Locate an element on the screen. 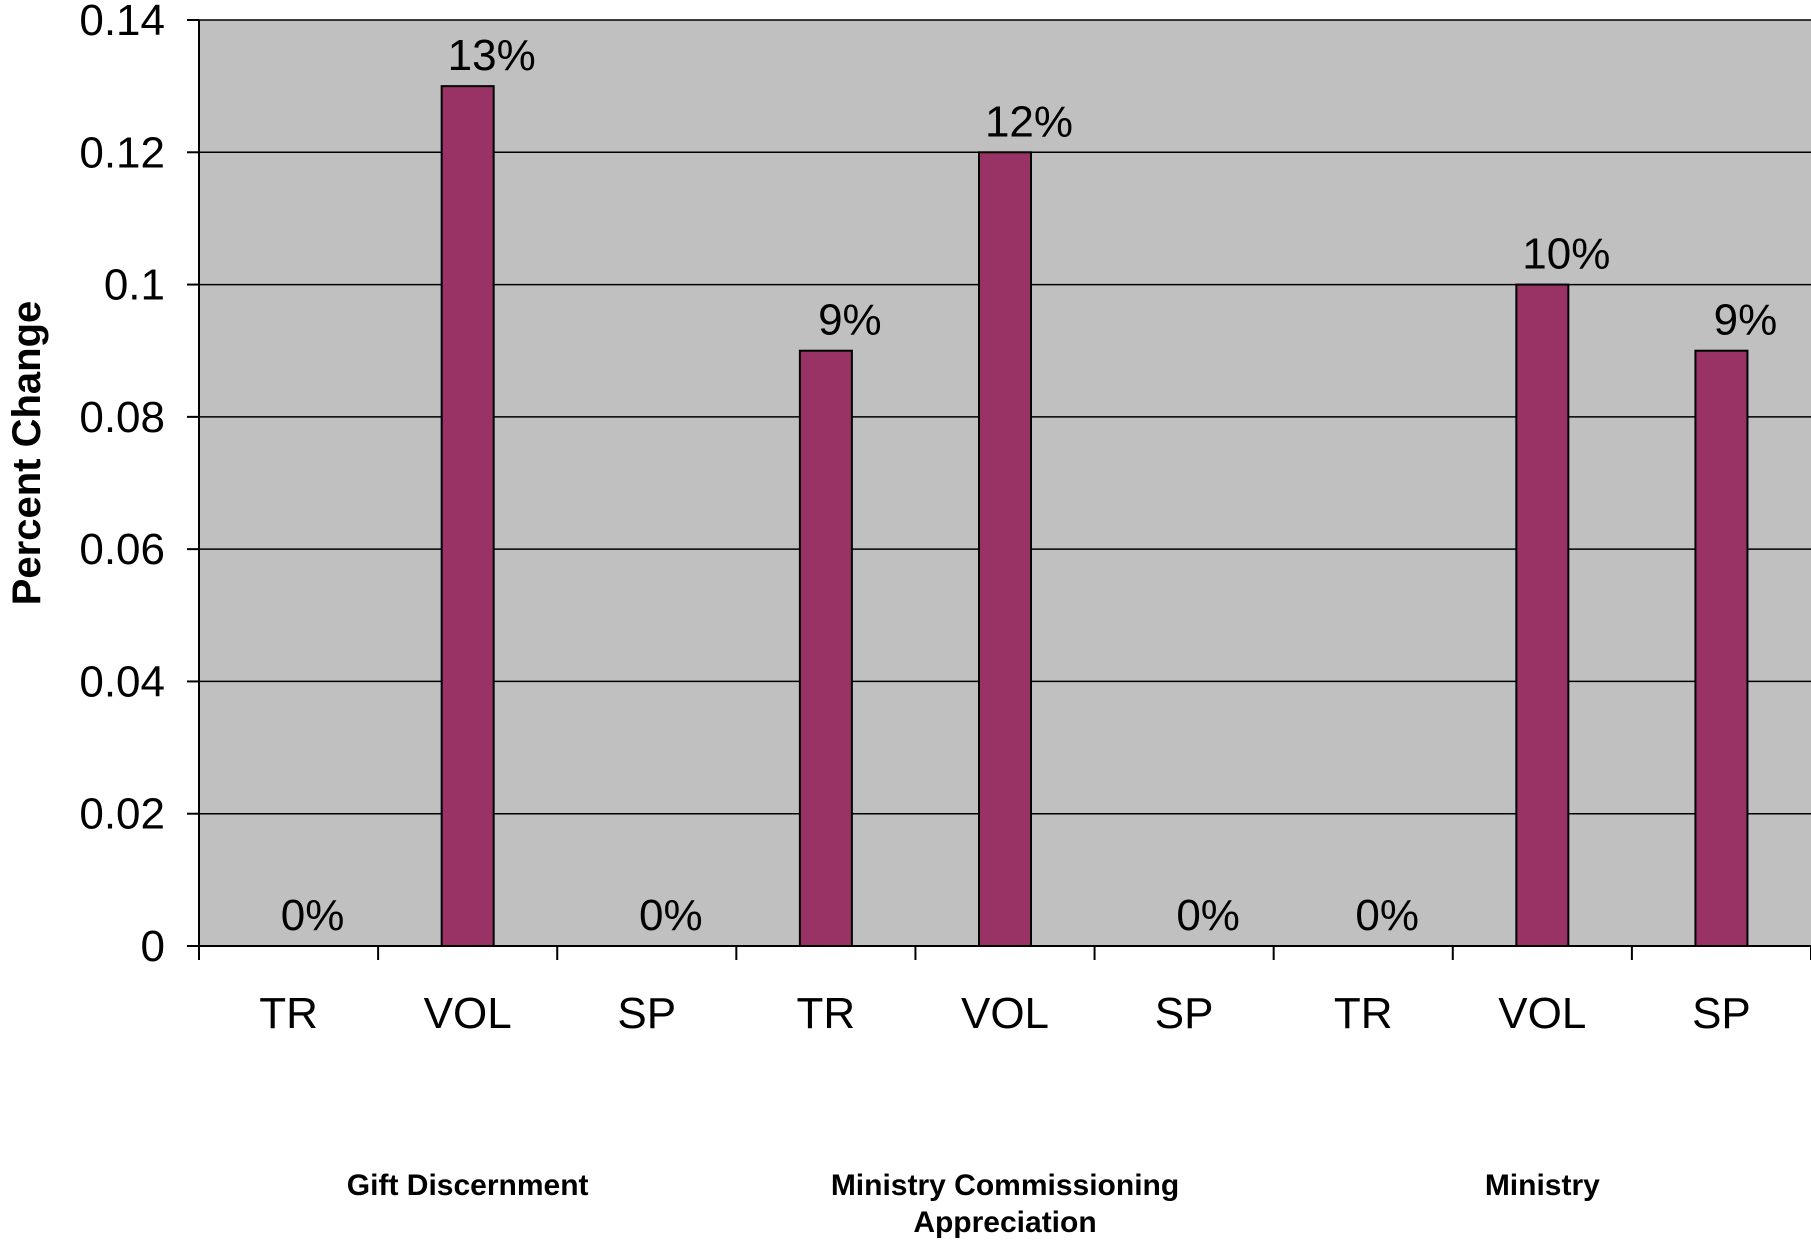  data-label: 12% is located at coordinates (1029, 121).